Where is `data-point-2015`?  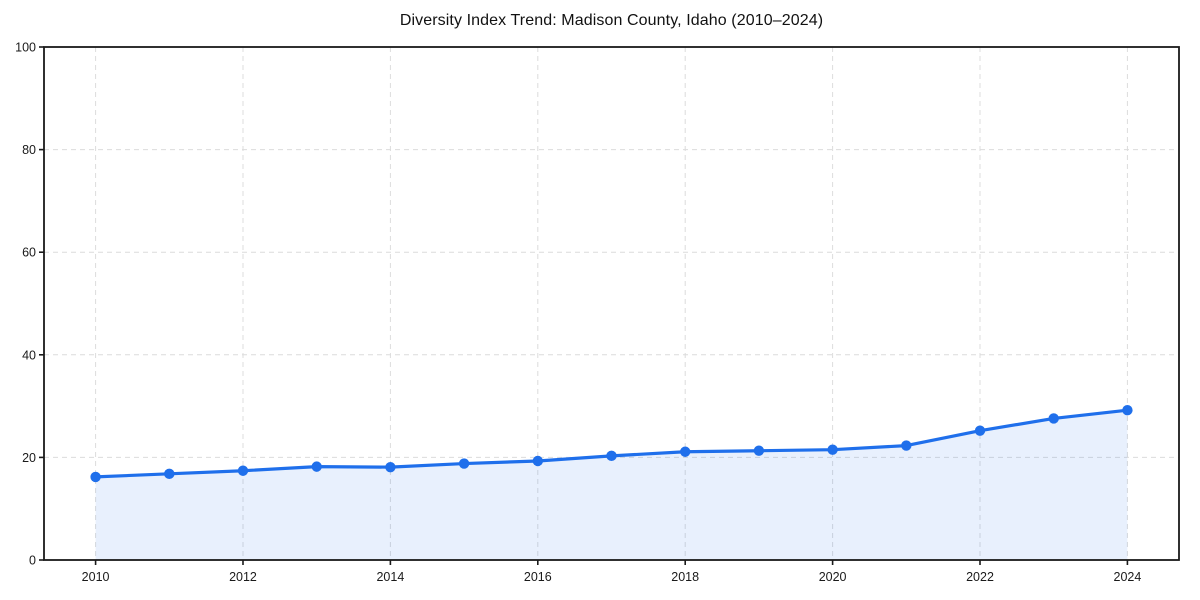 data-point-2015 is located at coordinates (464, 463).